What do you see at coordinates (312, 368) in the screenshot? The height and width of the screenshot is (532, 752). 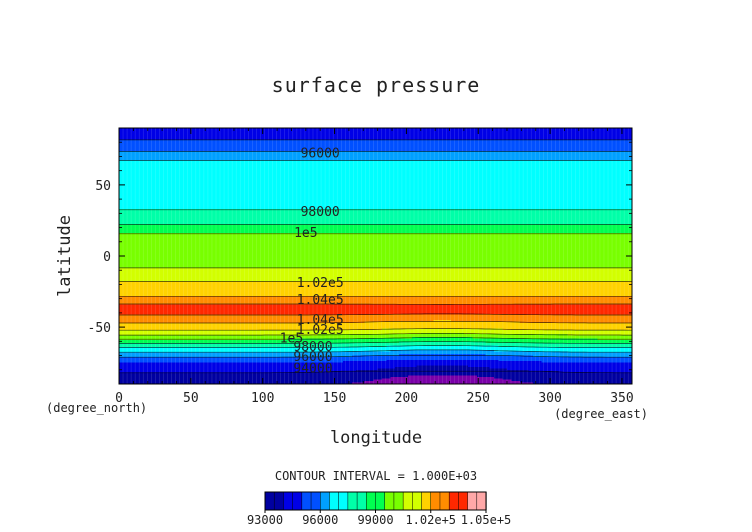 I see `contour-label: 94000` at bounding box center [312, 368].